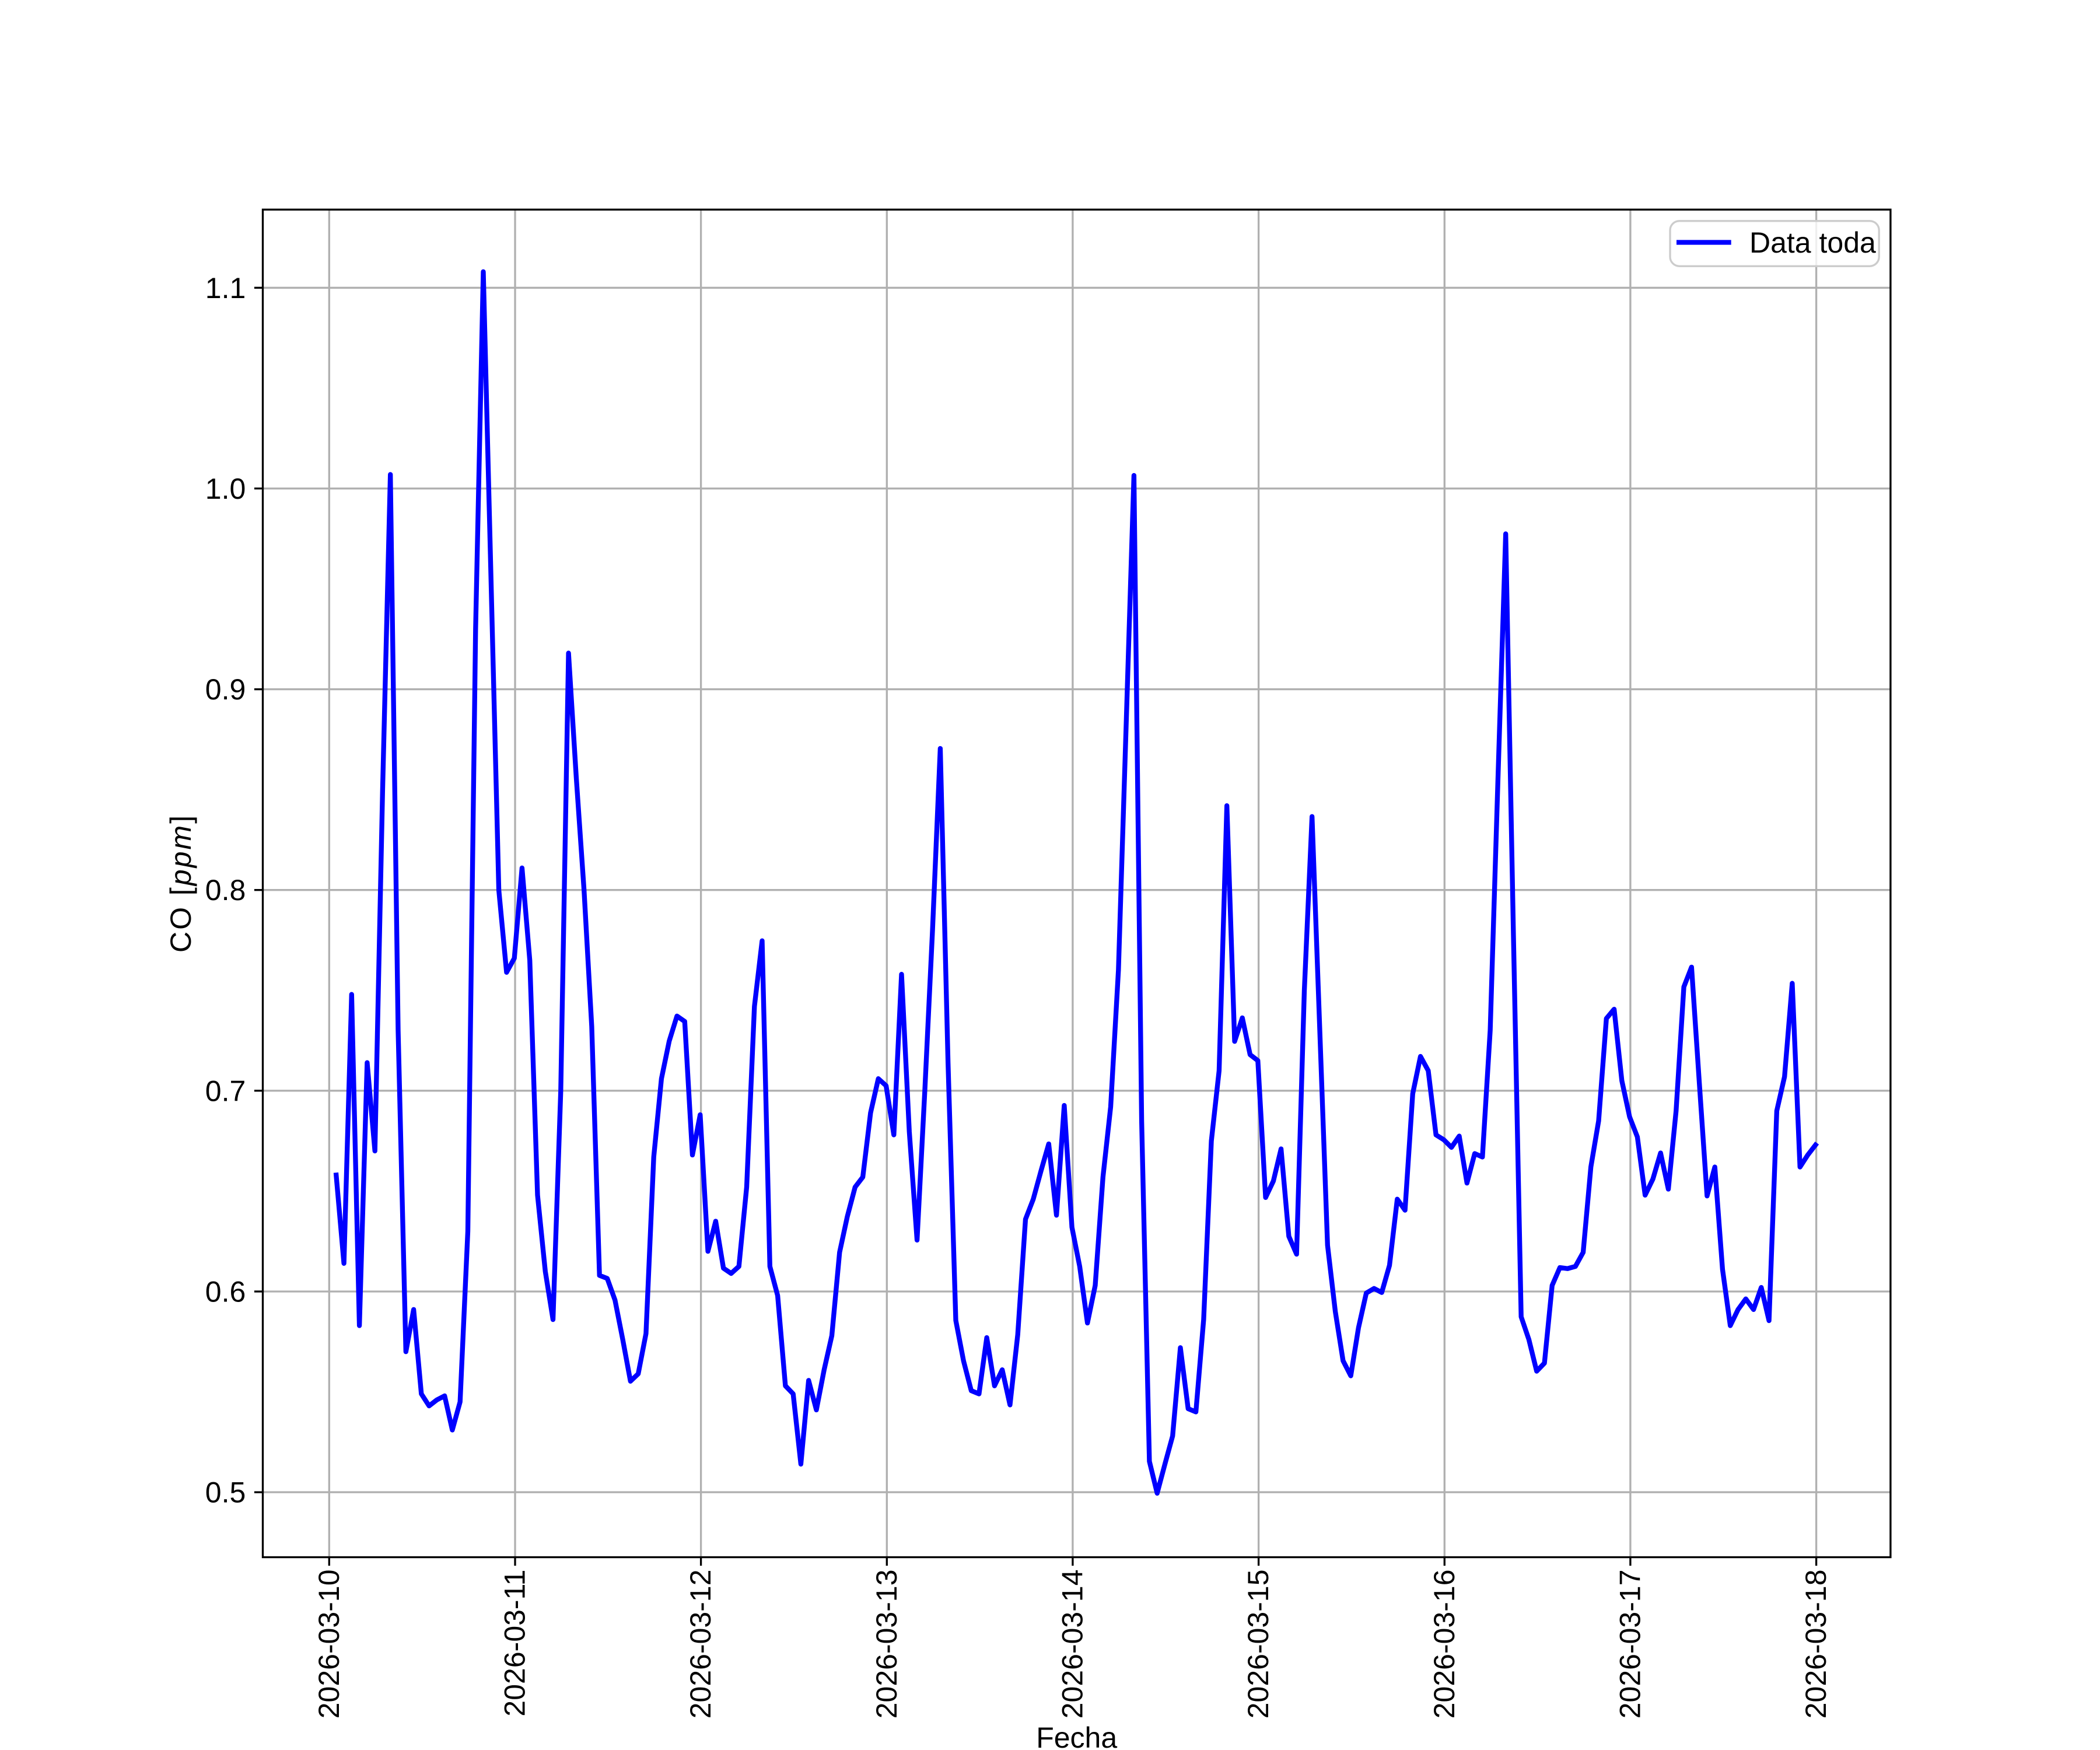 The image size is (2100, 1750). What do you see at coordinates (329, 1644) in the screenshot?
I see `svg-text: 2026-03-10` at bounding box center [329, 1644].